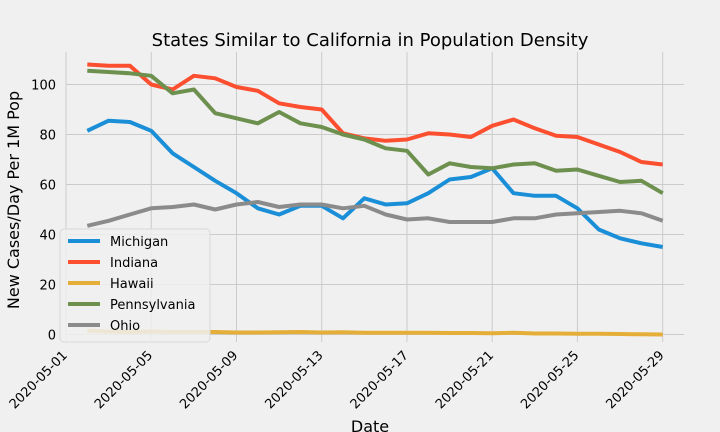 The height and width of the screenshot is (432, 720). I want to click on legend: Michigan Indiana Hawaii Pennsylvania Ohio, so click(135, 285).